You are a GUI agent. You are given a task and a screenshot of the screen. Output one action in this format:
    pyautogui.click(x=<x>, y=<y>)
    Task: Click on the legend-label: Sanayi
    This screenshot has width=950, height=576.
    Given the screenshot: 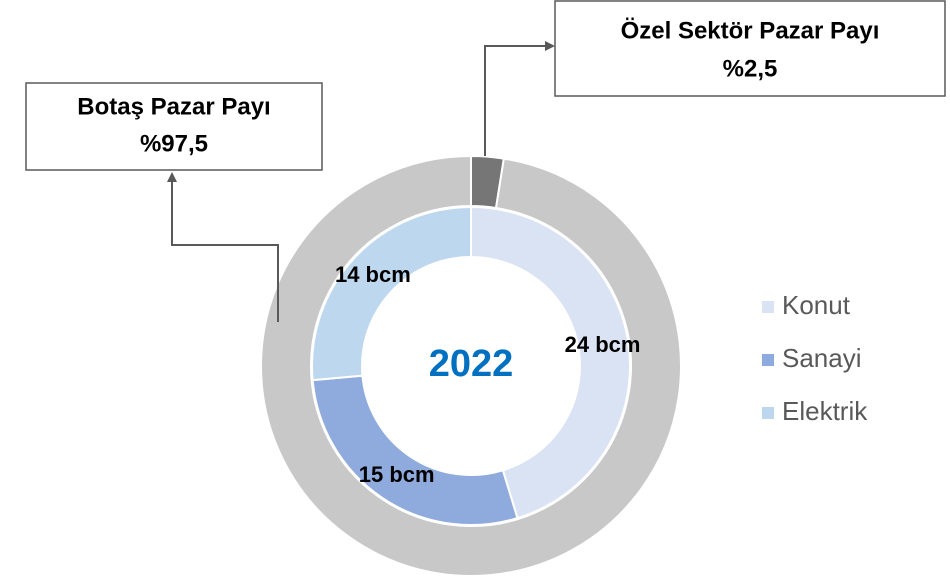 What is the action you would take?
    pyautogui.click(x=822, y=358)
    